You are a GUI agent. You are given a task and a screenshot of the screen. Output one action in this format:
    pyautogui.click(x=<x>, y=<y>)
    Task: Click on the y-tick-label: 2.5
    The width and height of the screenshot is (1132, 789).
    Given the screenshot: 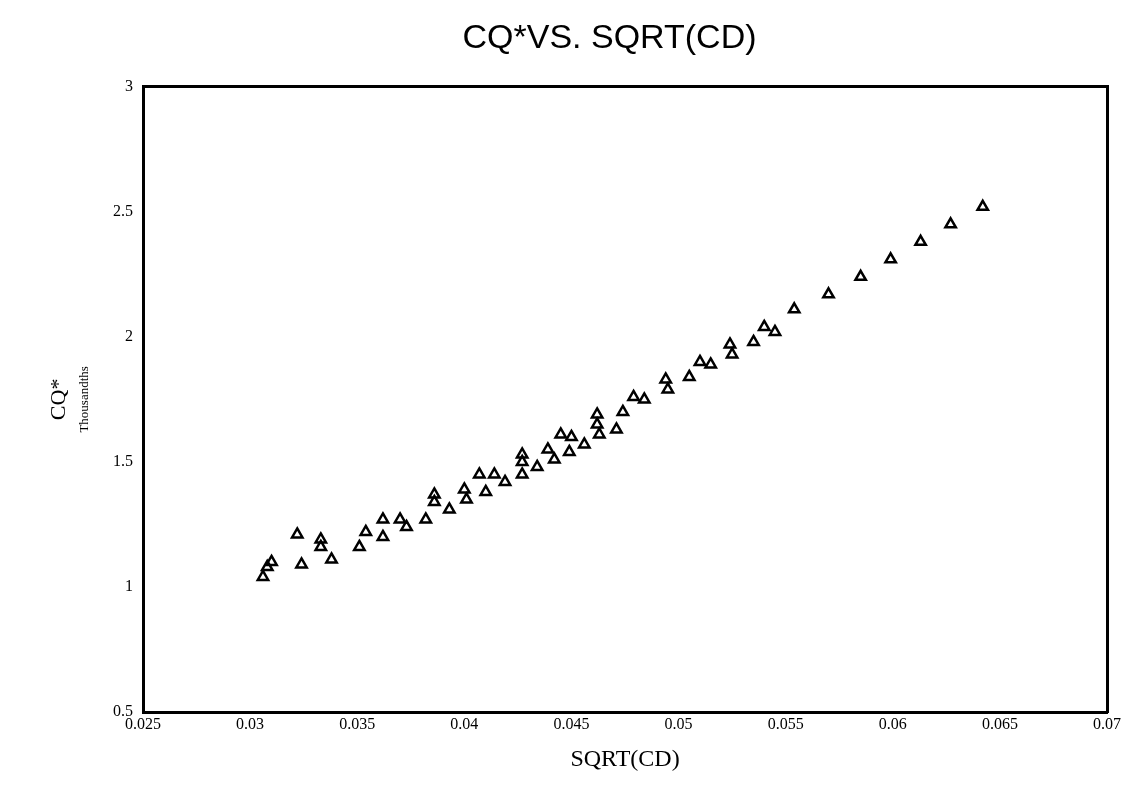 What is the action you would take?
    pyautogui.click(x=123, y=211)
    